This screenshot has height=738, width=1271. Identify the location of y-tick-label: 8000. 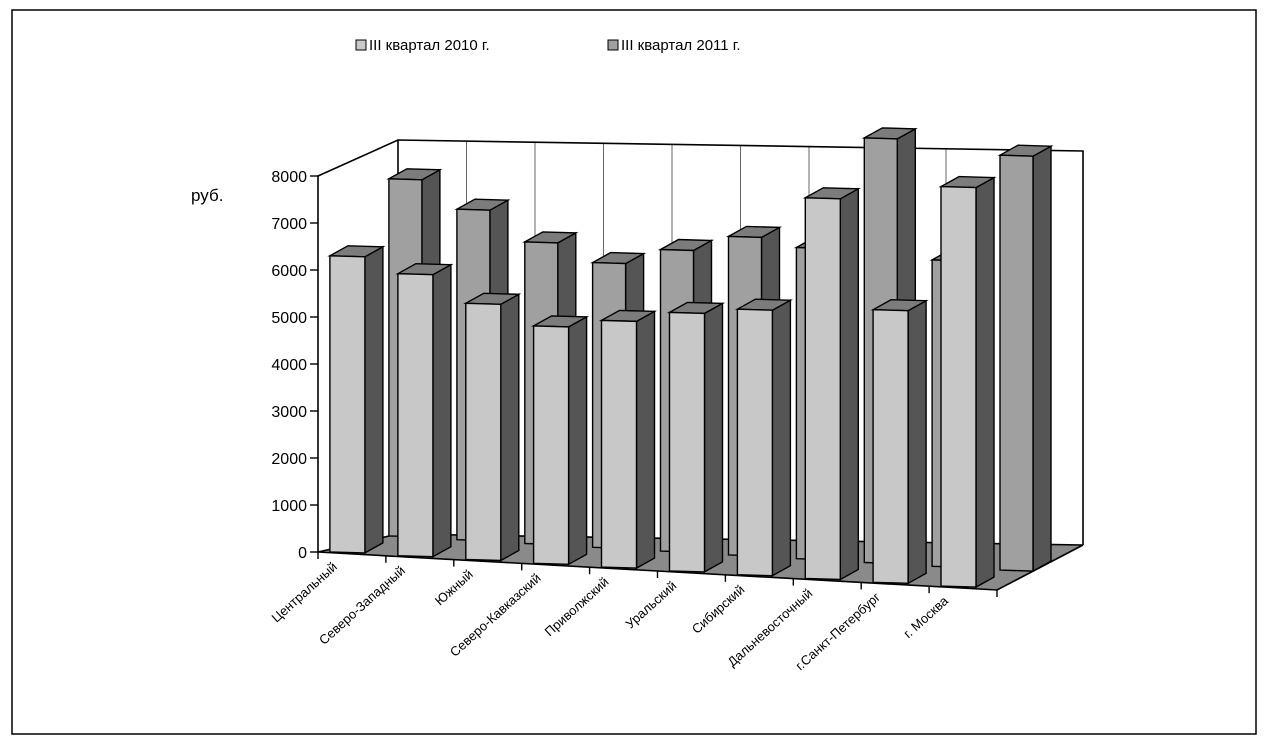
(289, 177).